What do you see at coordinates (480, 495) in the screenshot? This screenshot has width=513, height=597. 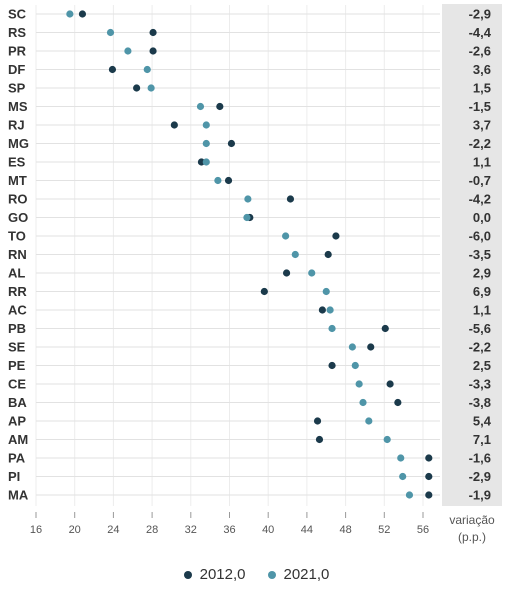 I see `variation-label: -1,9` at bounding box center [480, 495].